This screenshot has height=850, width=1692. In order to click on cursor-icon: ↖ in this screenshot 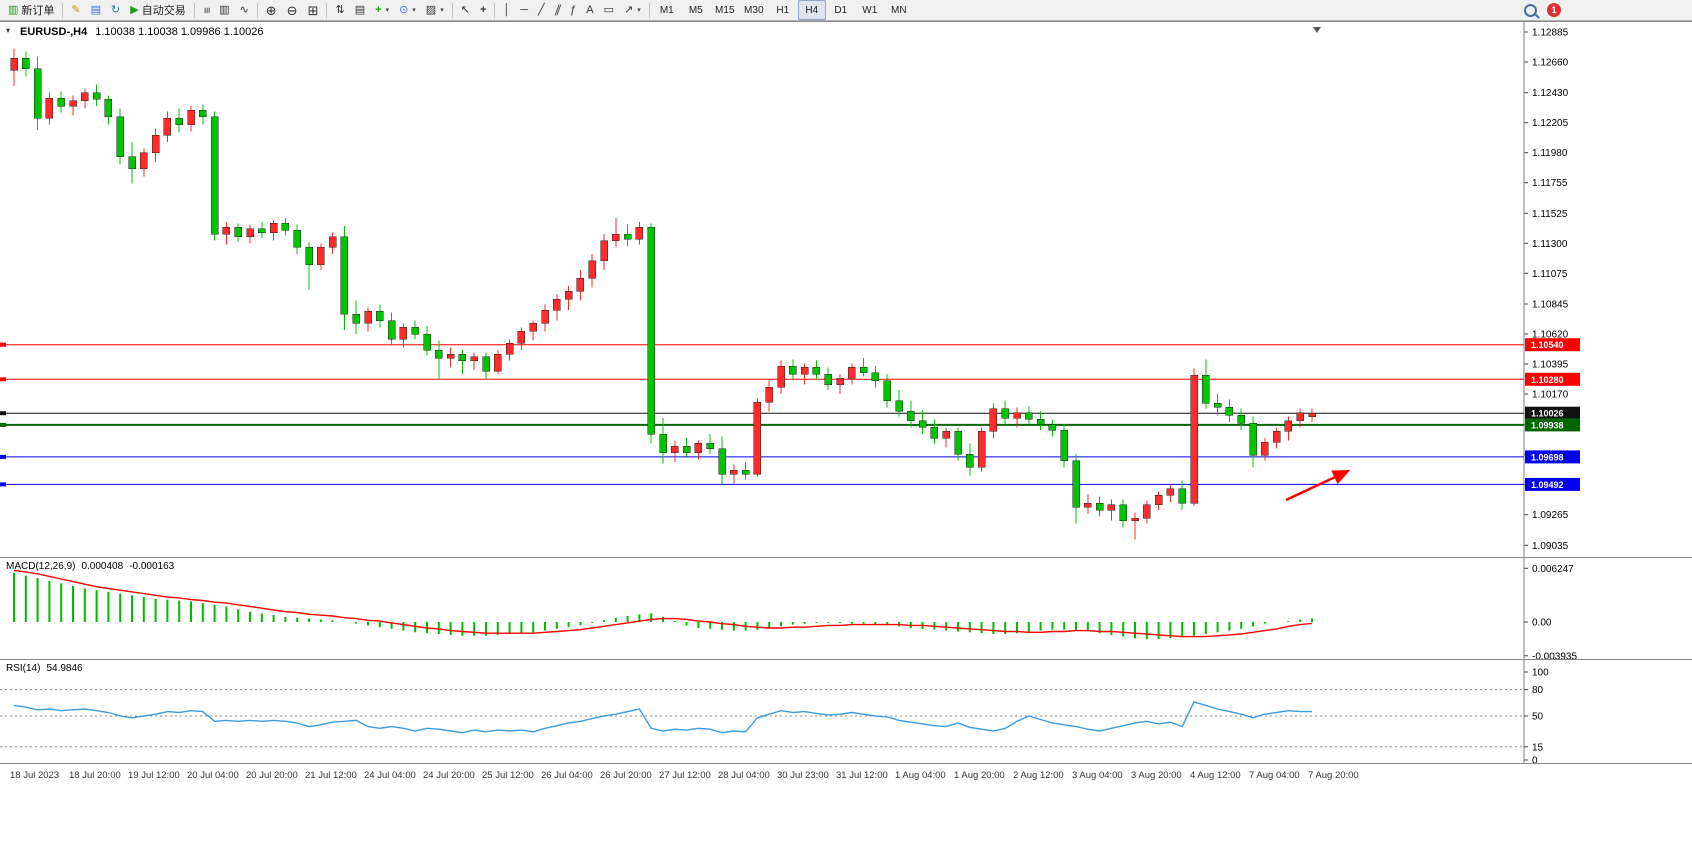, I will do `click(465, 9)`.